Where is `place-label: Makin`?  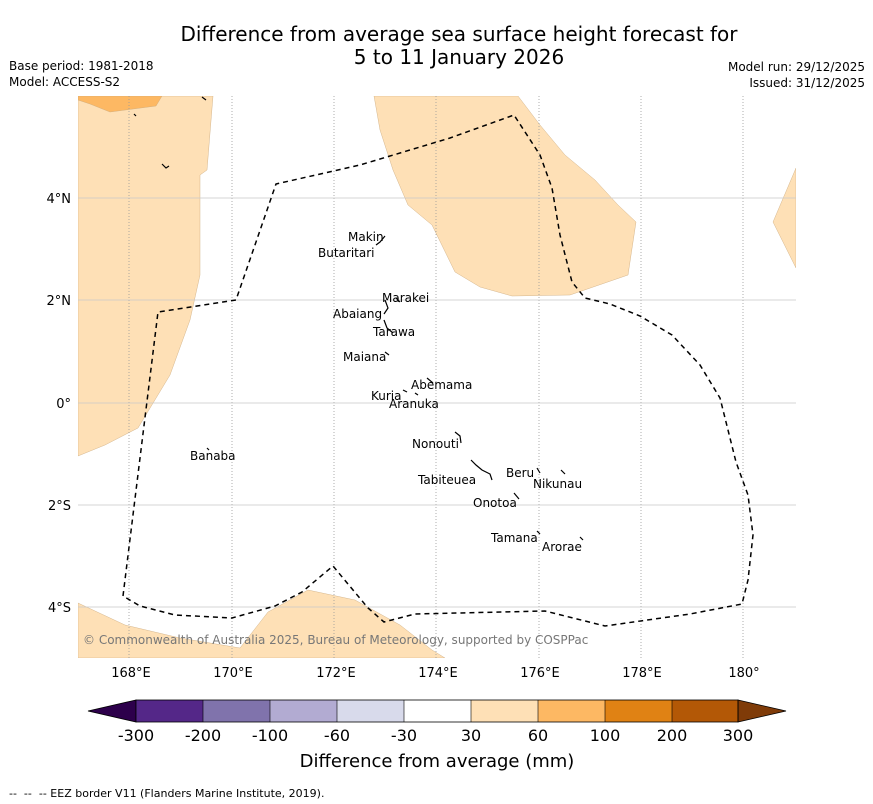
place-label: Makin is located at coordinates (366, 237).